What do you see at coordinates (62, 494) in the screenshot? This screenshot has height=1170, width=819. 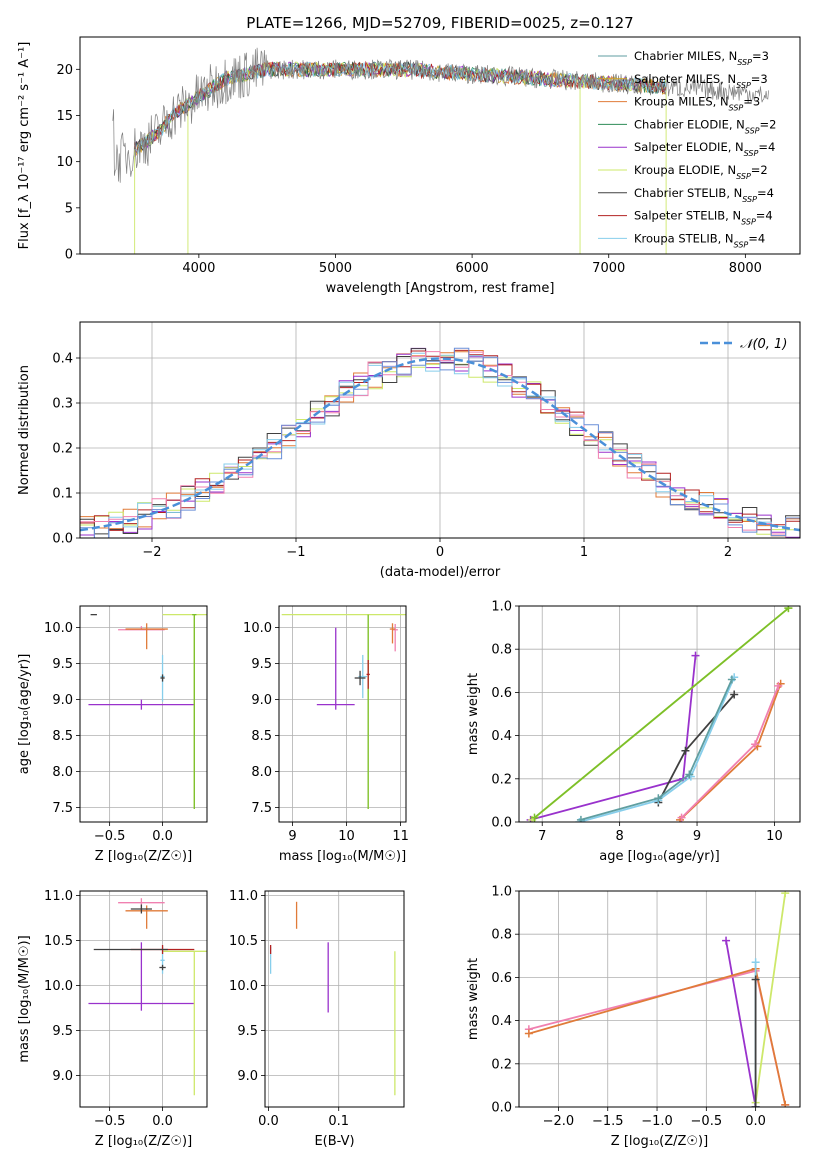 I see `y-tick-label: 0.1` at bounding box center [62, 494].